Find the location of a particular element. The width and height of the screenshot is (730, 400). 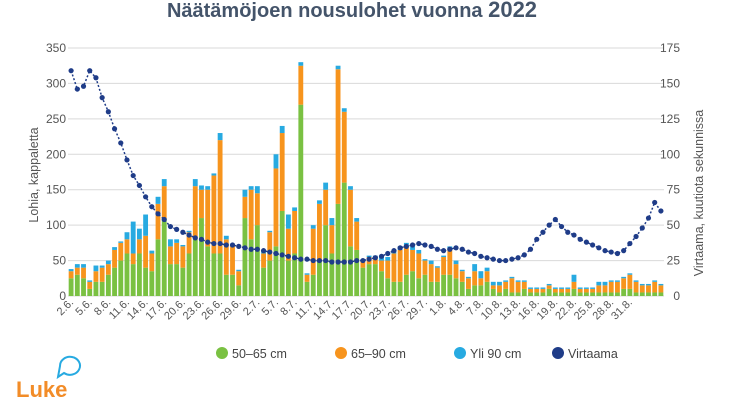

chart-title: Näätämöjoen nousulohet vuonna 2022 is located at coordinates (352, 11).